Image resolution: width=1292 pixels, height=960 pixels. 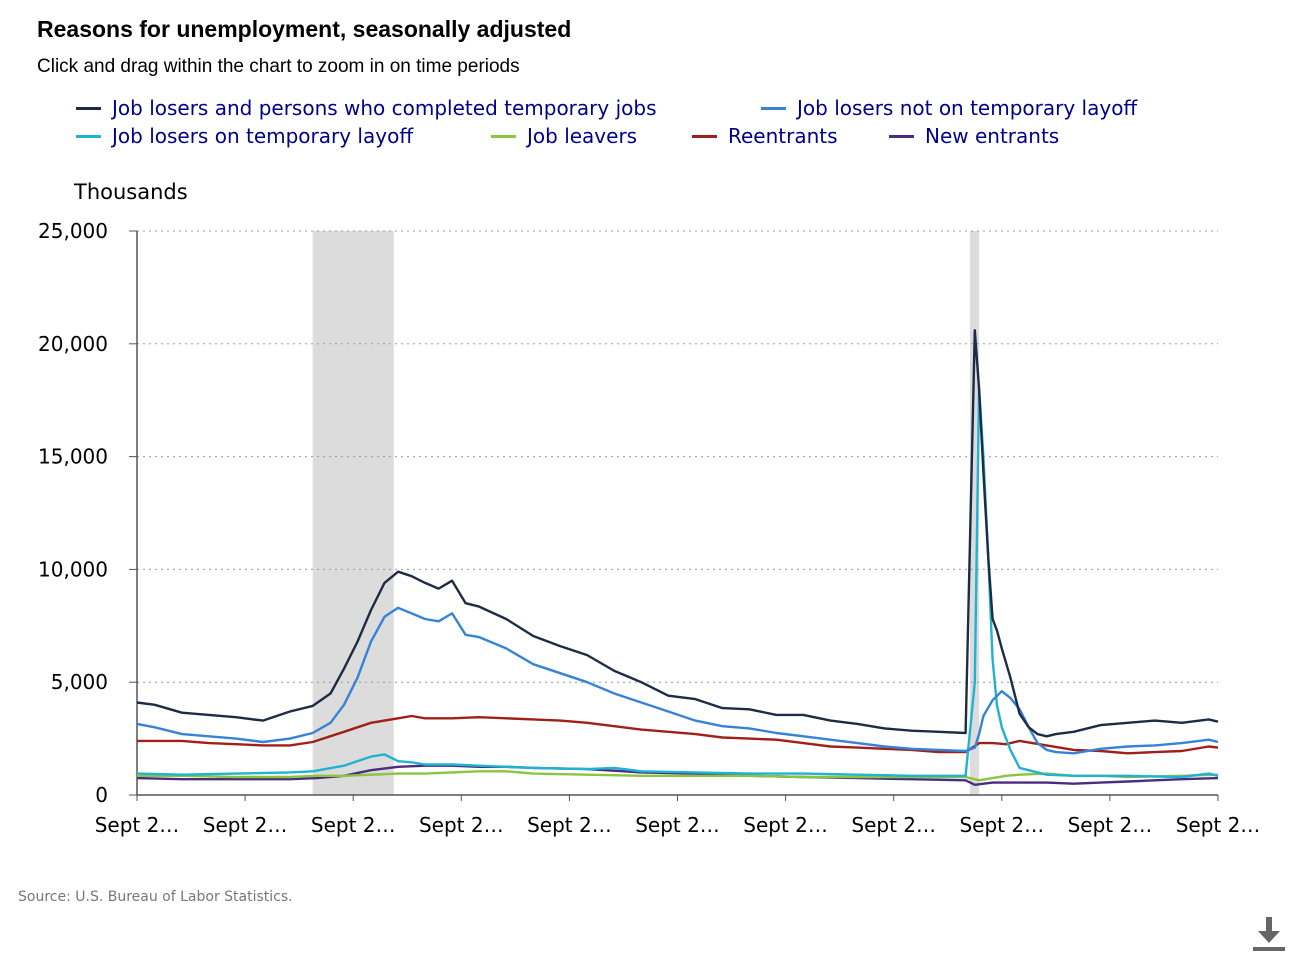 I want to click on legend-item-temporary-layoff: Job losers on temporary layoff, so click(x=244, y=136).